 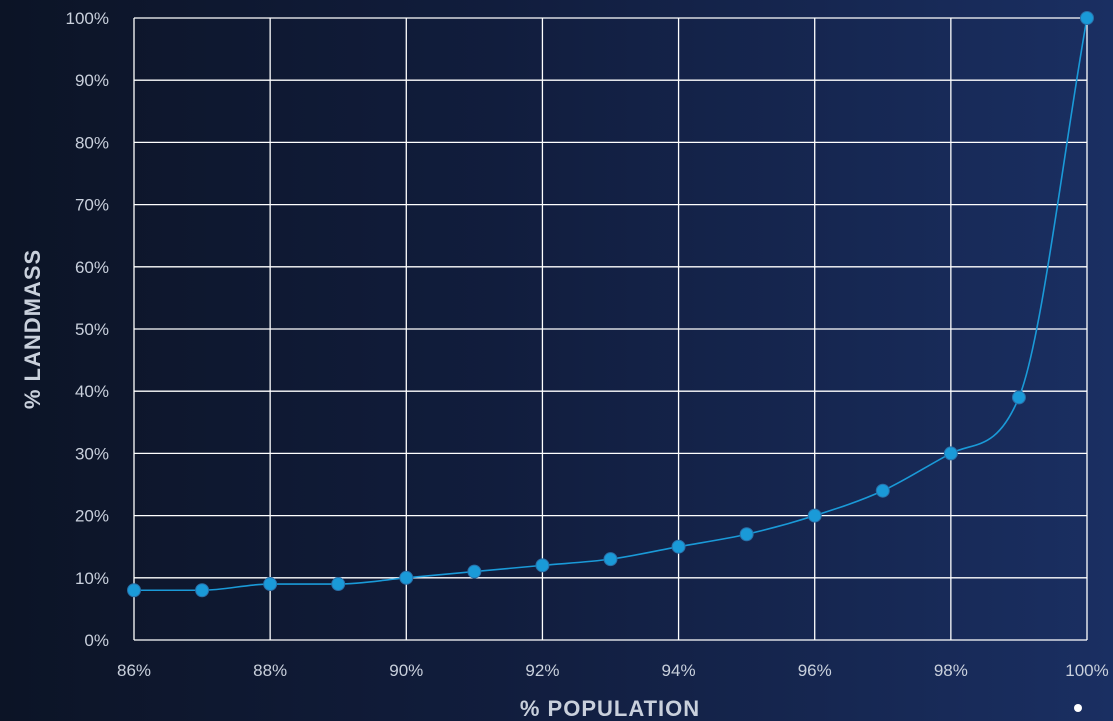 I want to click on x-tick-label: 96%, so click(x=815, y=670).